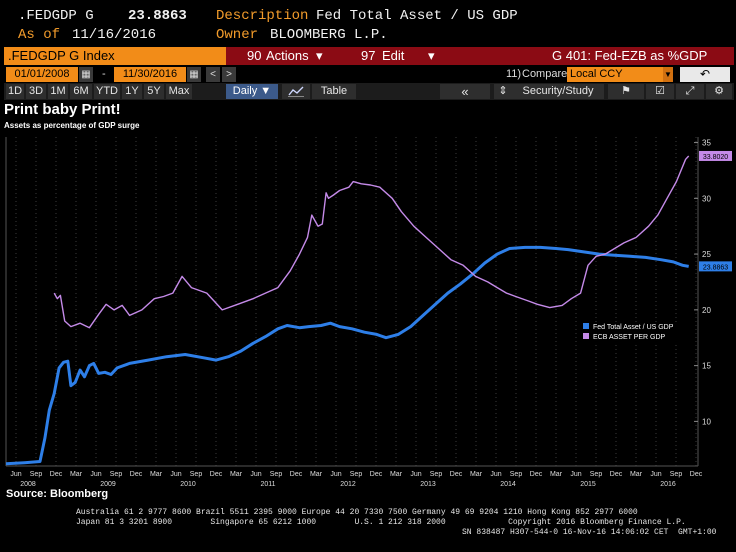 The image size is (736, 552). I want to click on start-calendar-icon: ▦, so click(86, 74).